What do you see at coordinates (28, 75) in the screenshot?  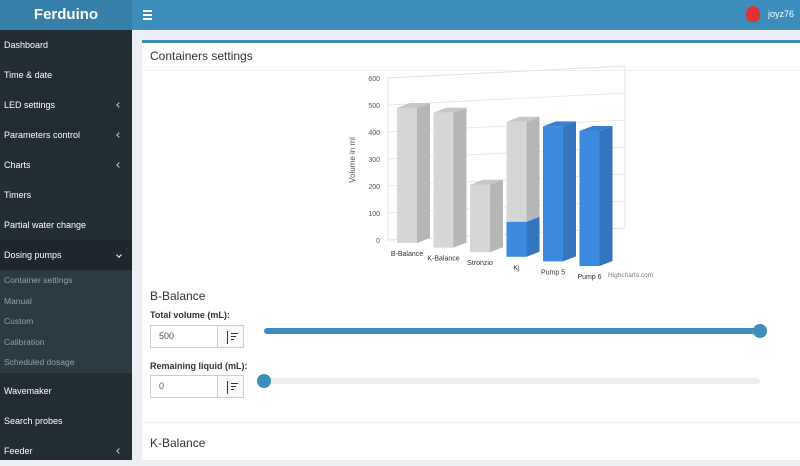 I see `nav-label: Time & date` at bounding box center [28, 75].